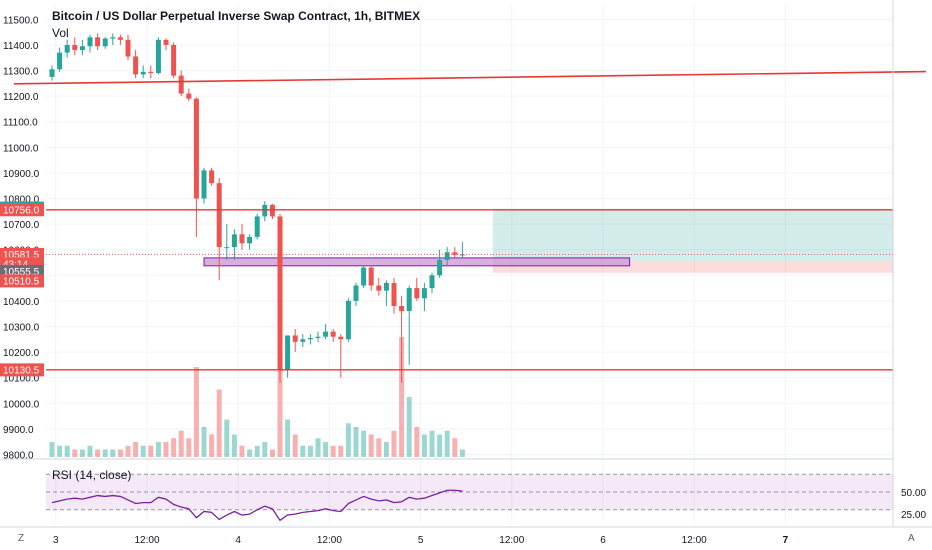 The width and height of the screenshot is (932, 550). I want to click on rsi-label: RSI (14, close), so click(92, 475).